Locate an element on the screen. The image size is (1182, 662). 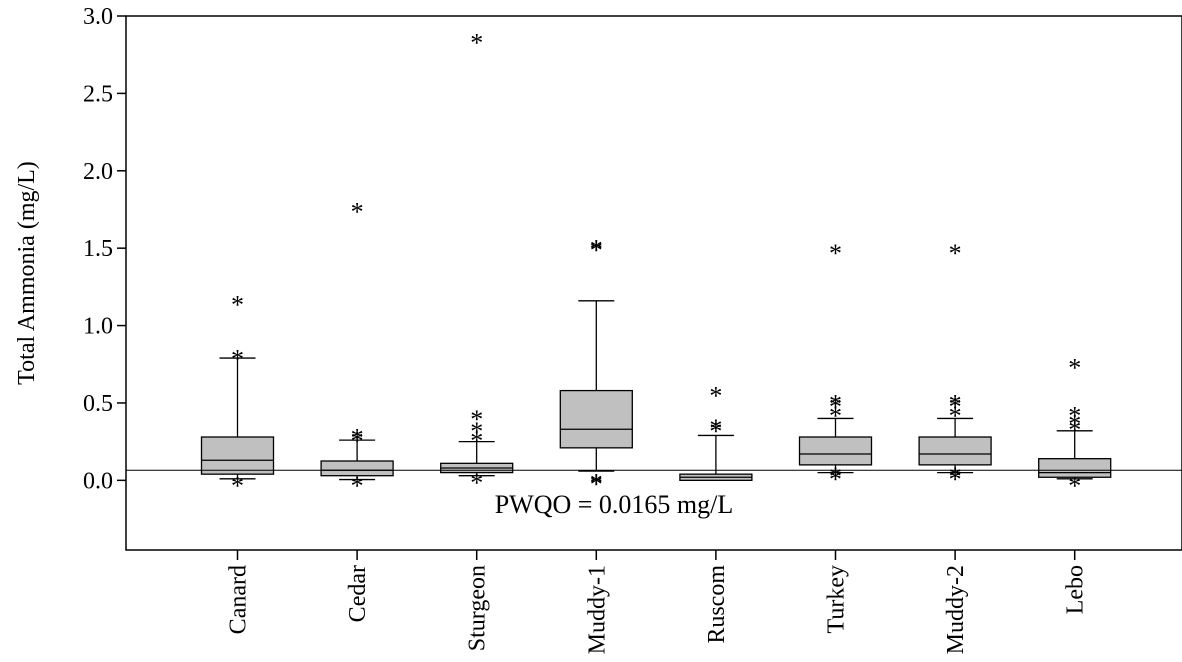
box-cedar: **** is located at coordinates (357, 348).